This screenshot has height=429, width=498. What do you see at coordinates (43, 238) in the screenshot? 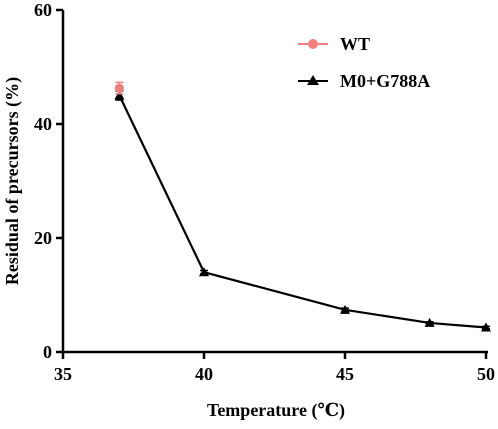
I see `y-tick-label: 20` at bounding box center [43, 238].